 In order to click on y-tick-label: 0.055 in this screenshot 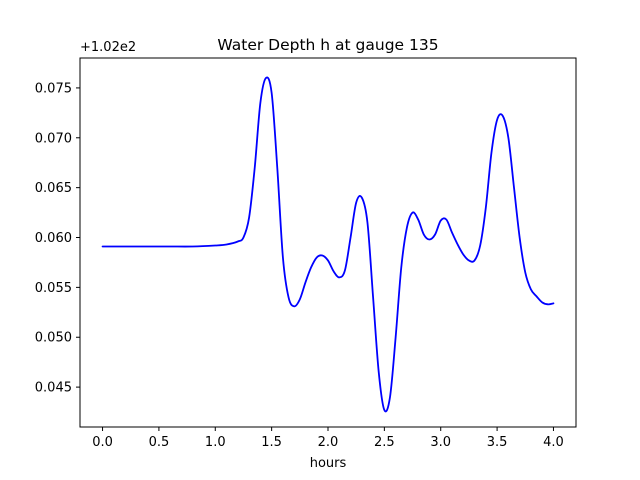, I will do `click(53, 288)`.